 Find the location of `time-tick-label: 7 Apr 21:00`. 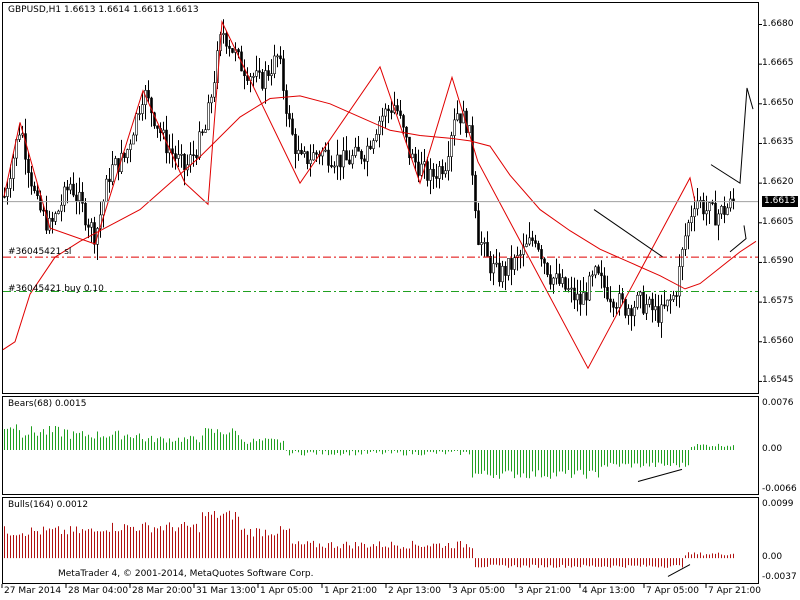

time-tick-label: 7 Apr 21:00 is located at coordinates (734, 591).